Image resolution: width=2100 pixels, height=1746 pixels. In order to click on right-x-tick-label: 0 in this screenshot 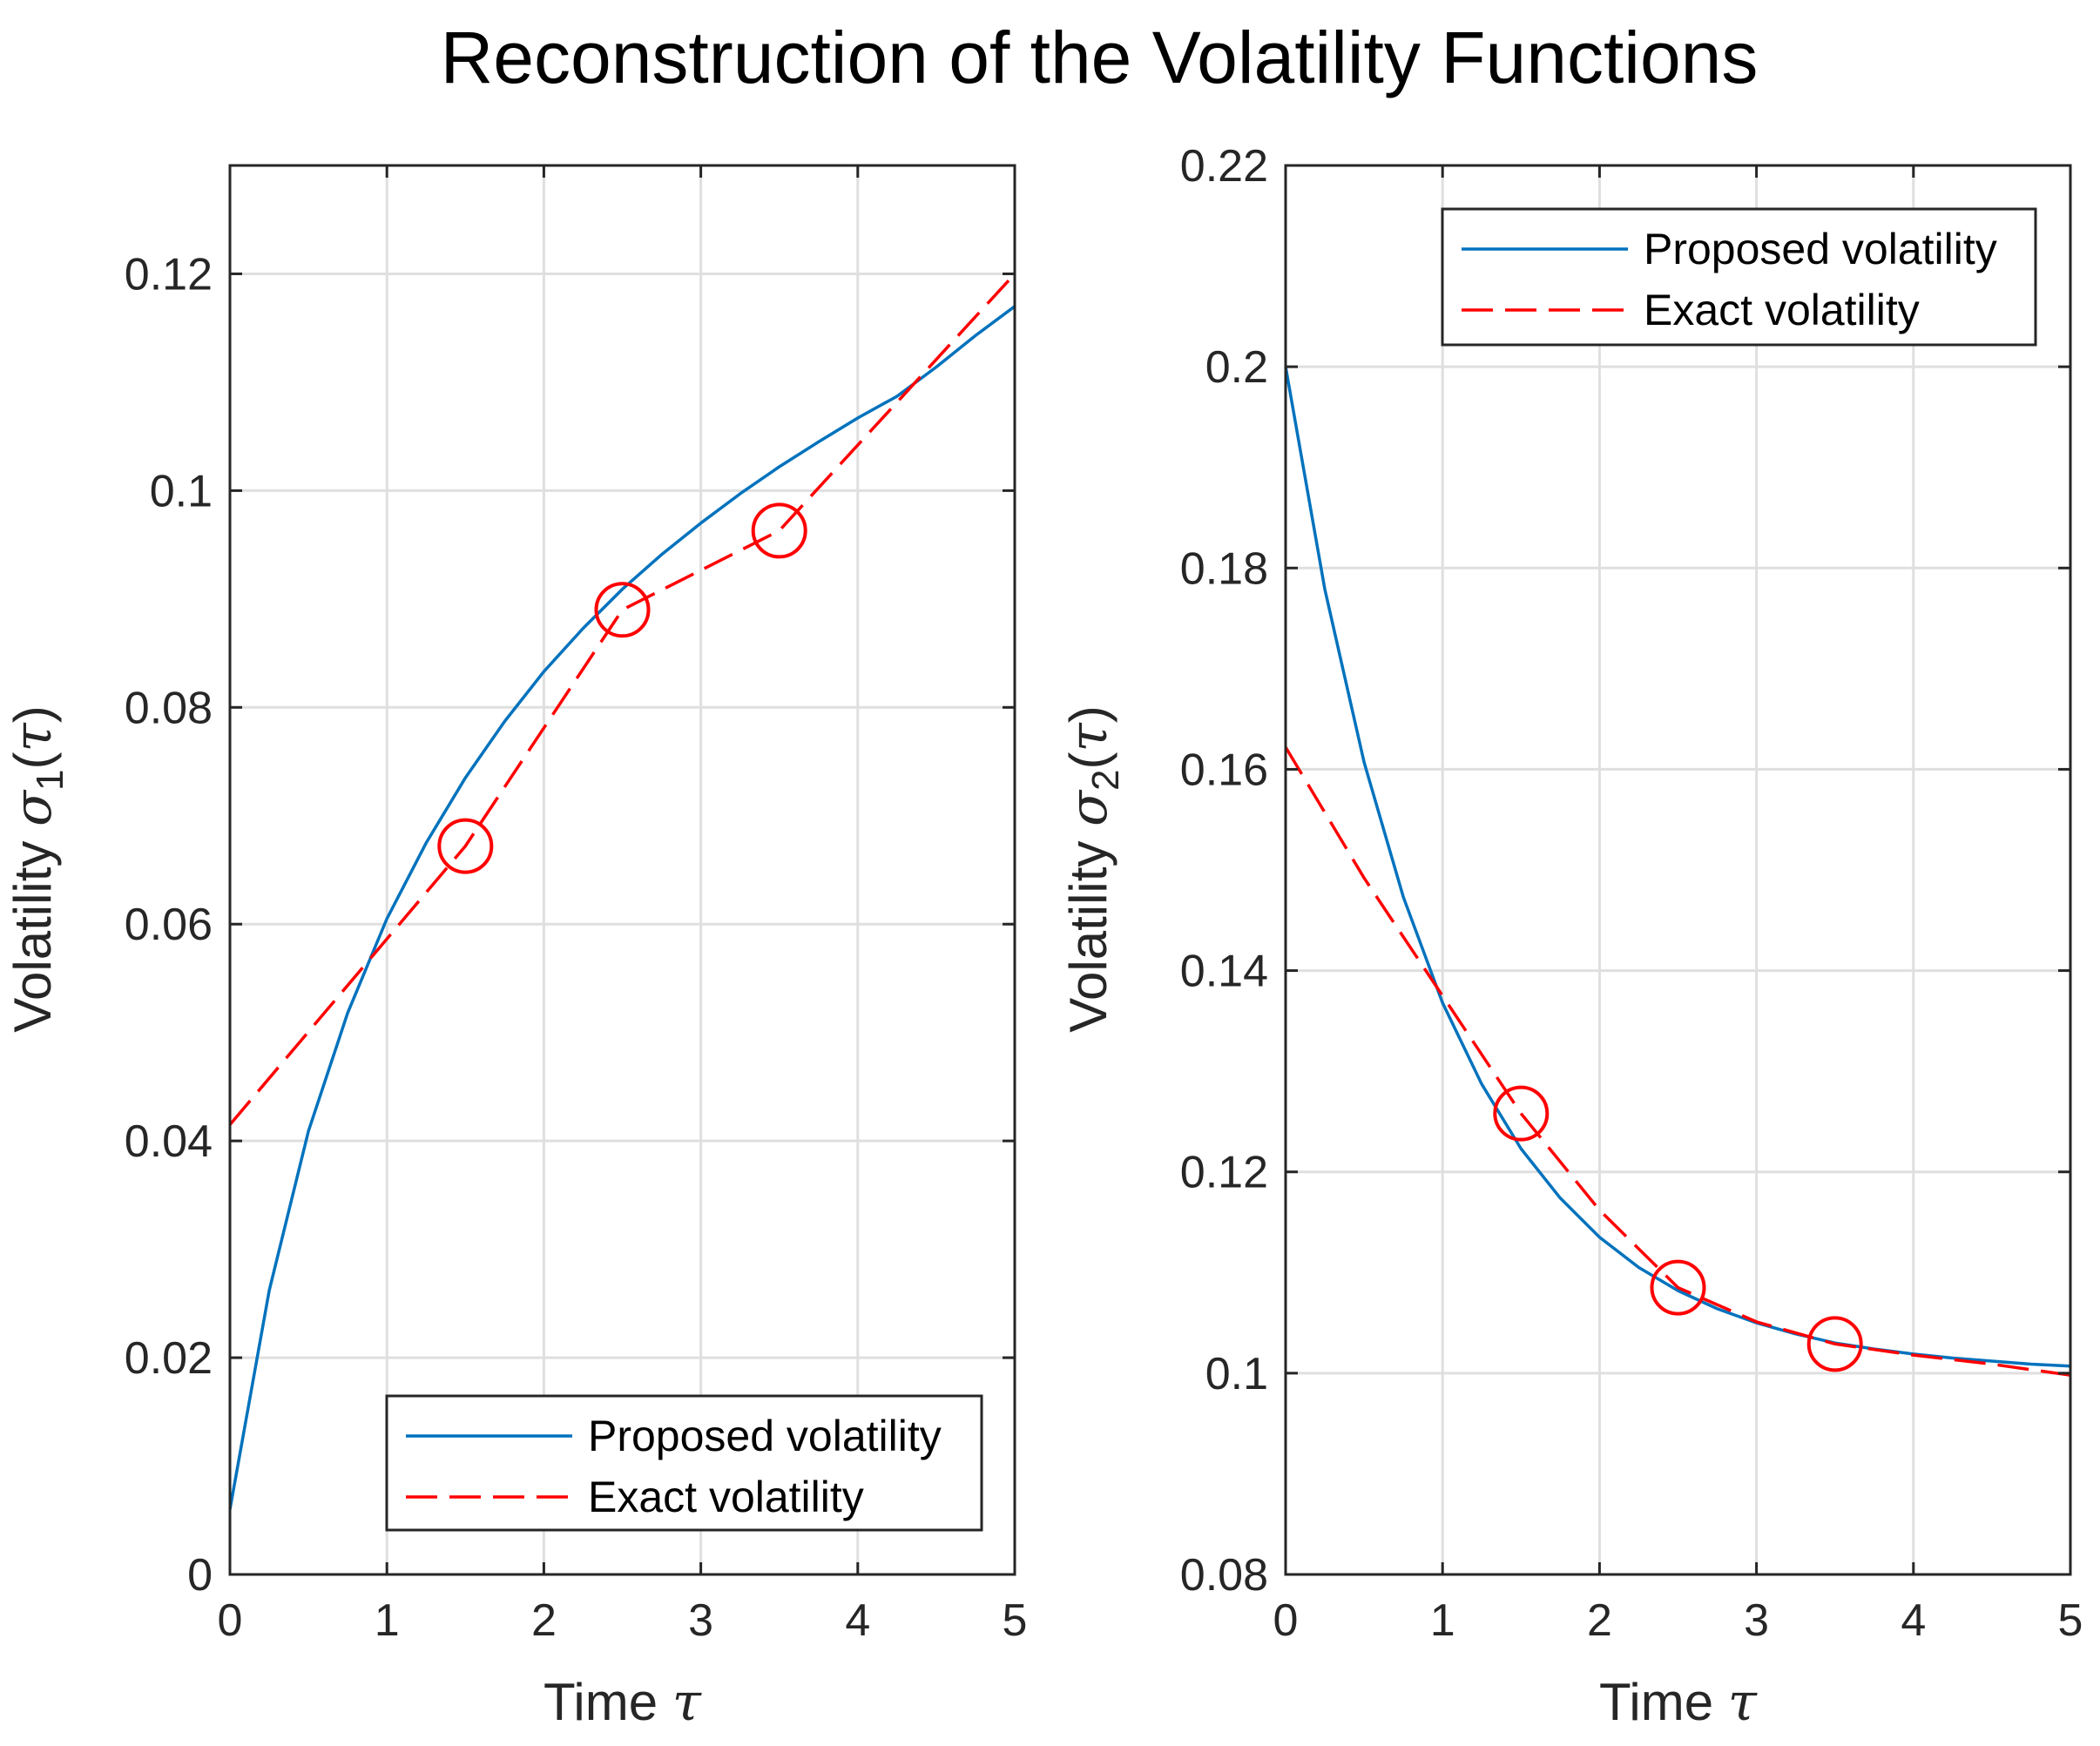, I will do `click(1286, 1620)`.